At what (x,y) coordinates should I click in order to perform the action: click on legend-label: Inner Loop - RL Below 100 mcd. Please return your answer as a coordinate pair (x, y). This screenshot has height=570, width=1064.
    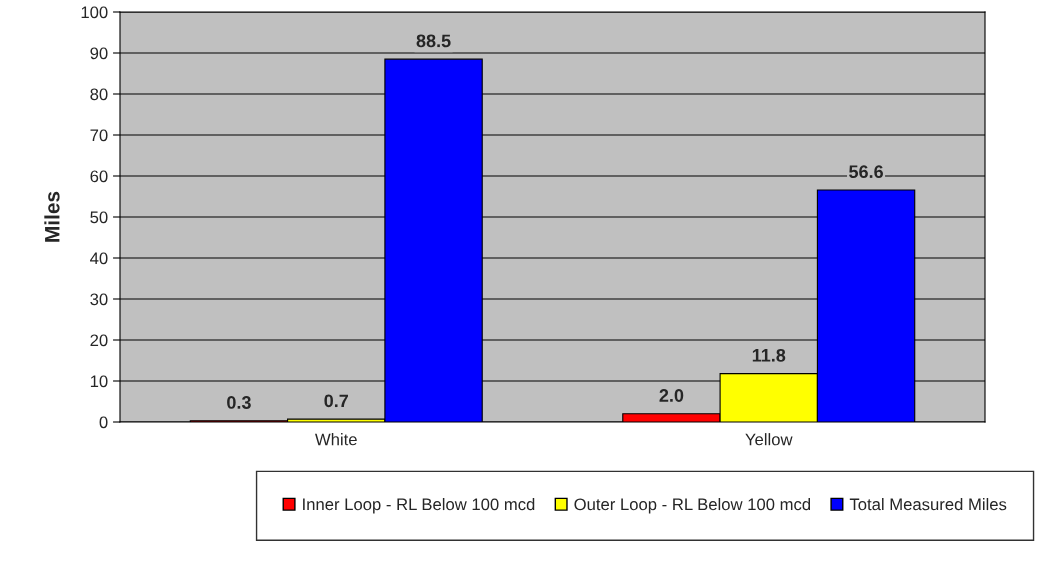
    Looking at the image, I should click on (419, 506).